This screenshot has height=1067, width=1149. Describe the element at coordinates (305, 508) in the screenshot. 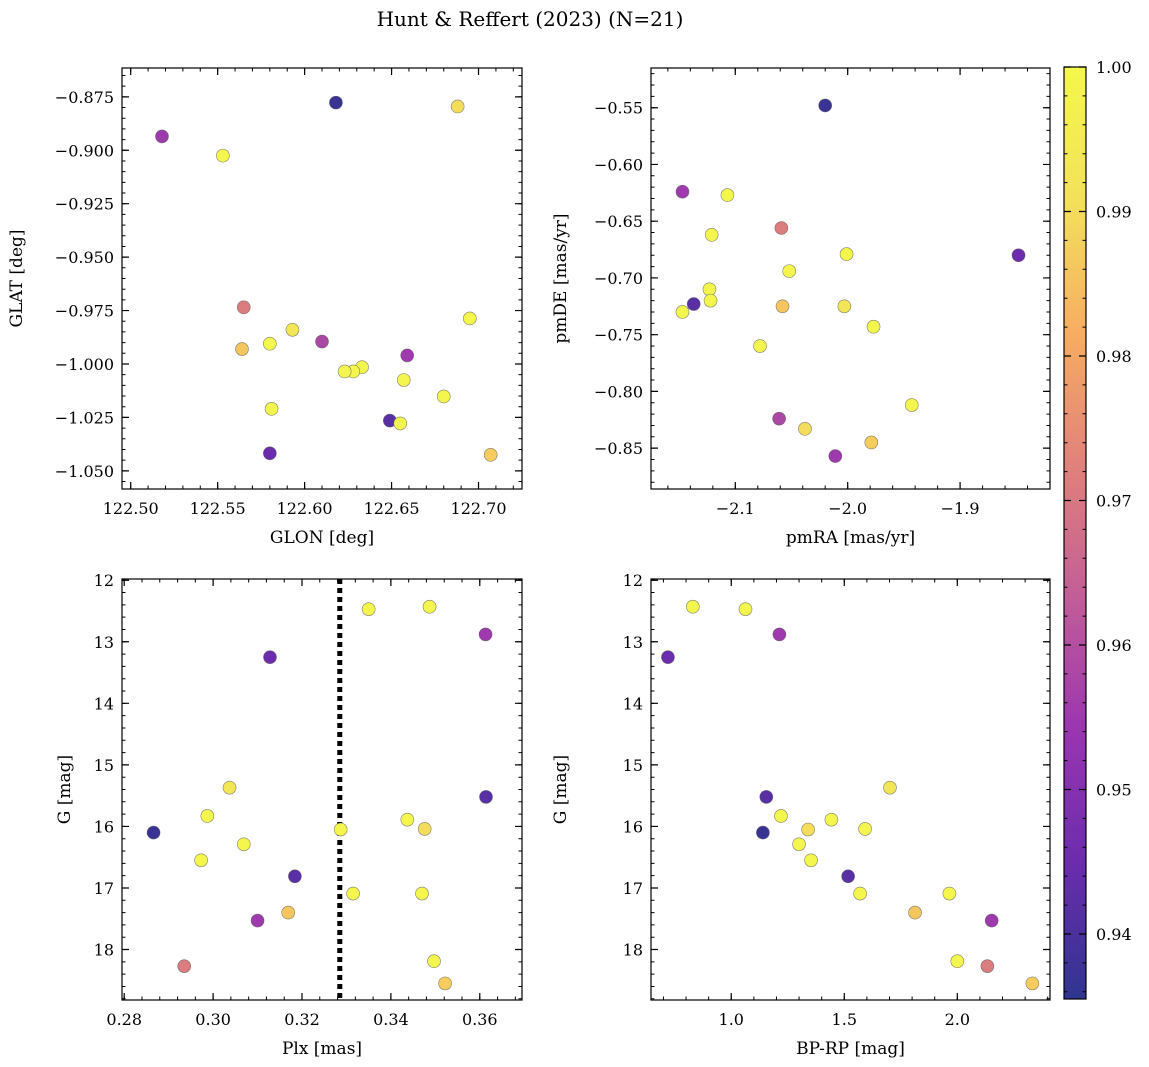

I see `x-tick-label: 122.60` at that location.